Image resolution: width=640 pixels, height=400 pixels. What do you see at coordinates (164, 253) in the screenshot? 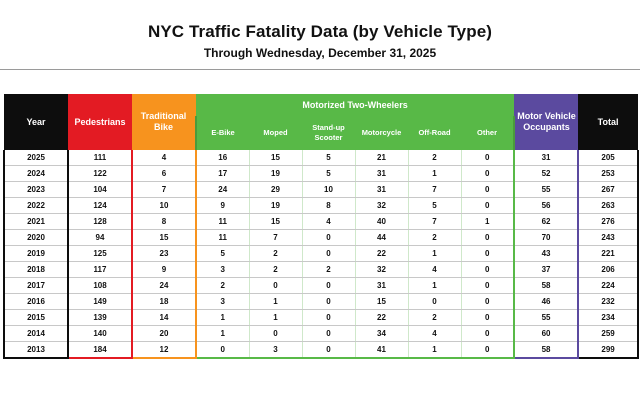
I see `cell-traditional-bike: 23` at bounding box center [164, 253].